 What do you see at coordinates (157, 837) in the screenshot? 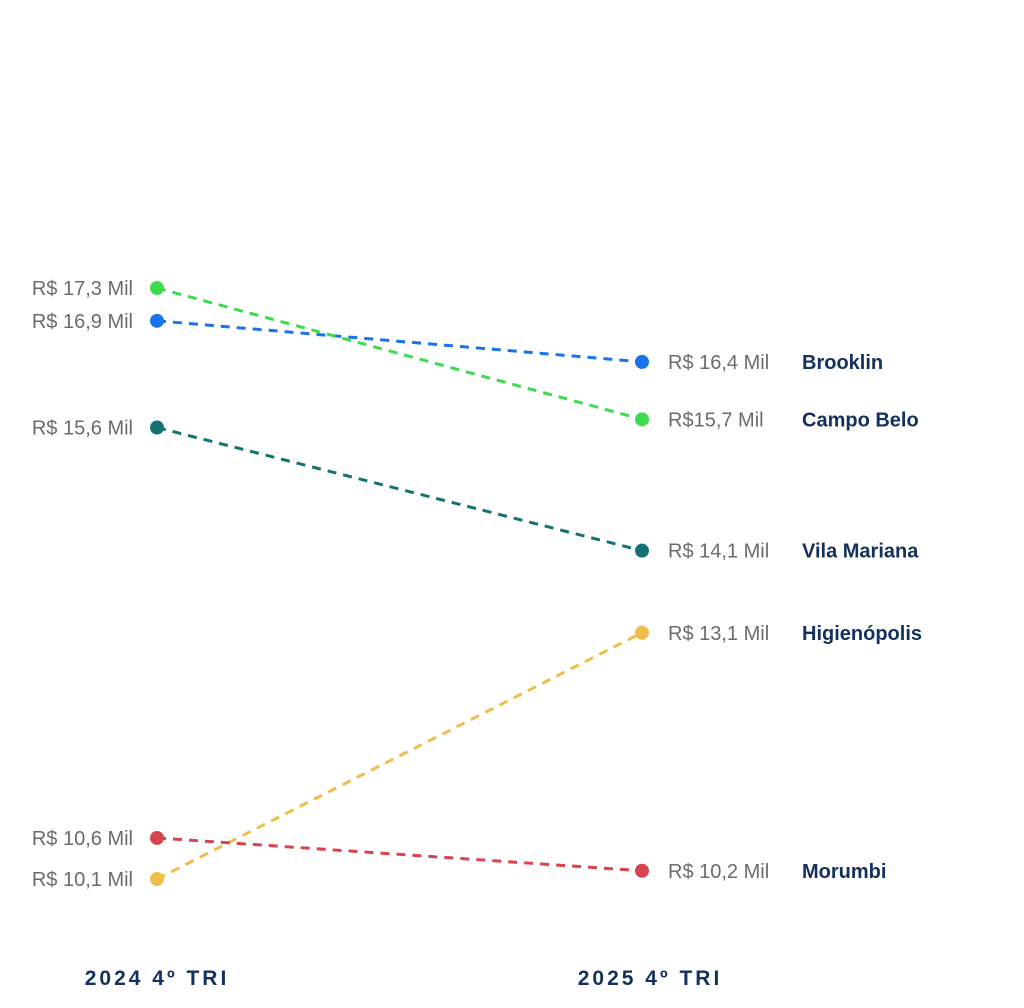
I see `point-2024-morumbi` at bounding box center [157, 837].